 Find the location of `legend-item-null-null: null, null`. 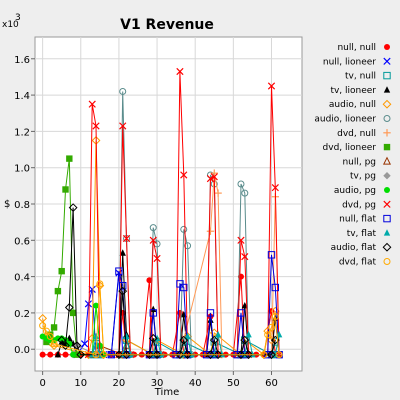

legend-item-null-null: null, null is located at coordinates (363, 48).